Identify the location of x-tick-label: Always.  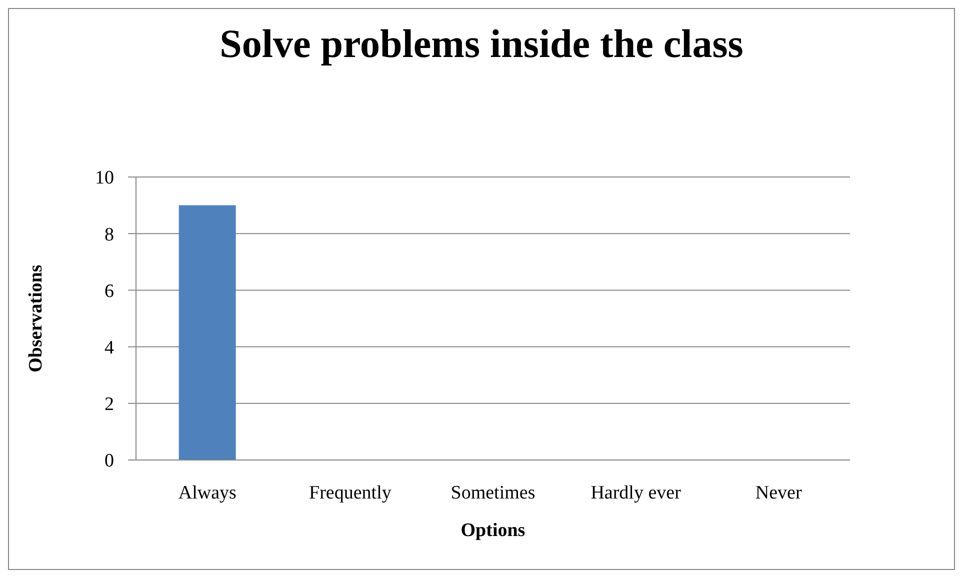
(207, 493).